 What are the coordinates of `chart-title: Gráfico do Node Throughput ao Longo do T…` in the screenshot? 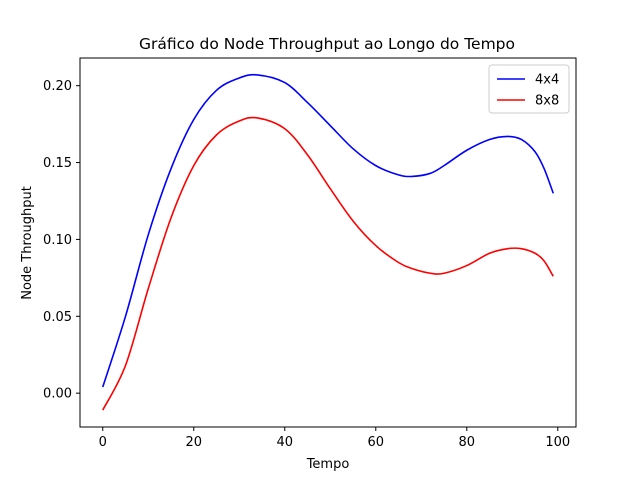 It's located at (327, 44).